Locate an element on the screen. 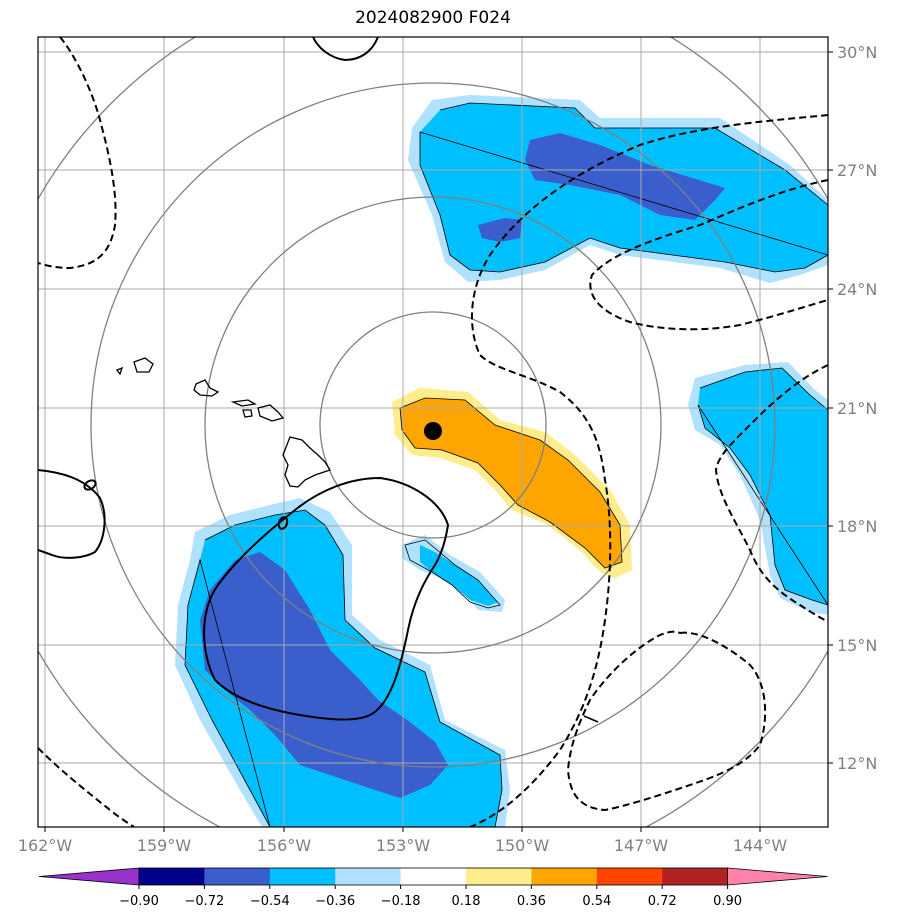 The height and width of the screenshot is (924, 899). lat-label: 18°N is located at coordinates (857, 526).